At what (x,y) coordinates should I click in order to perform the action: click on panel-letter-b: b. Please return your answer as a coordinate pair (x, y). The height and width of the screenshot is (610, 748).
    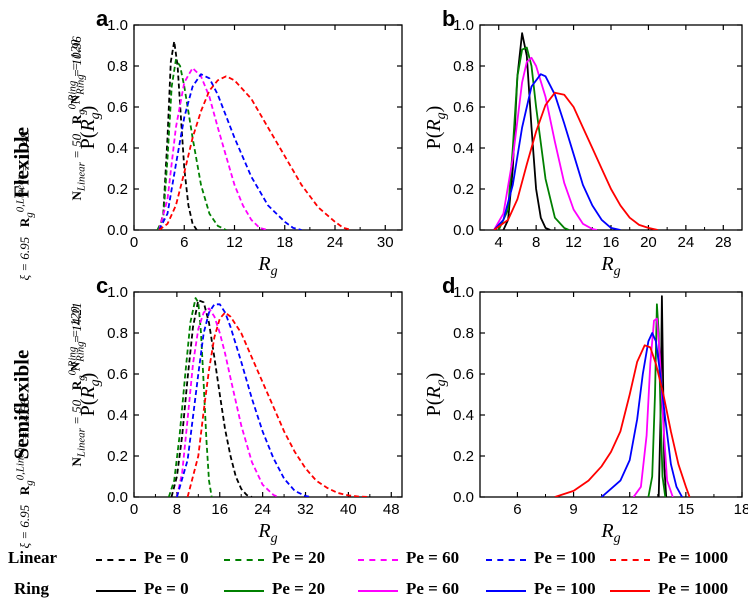
    Looking at the image, I should click on (448, 18).